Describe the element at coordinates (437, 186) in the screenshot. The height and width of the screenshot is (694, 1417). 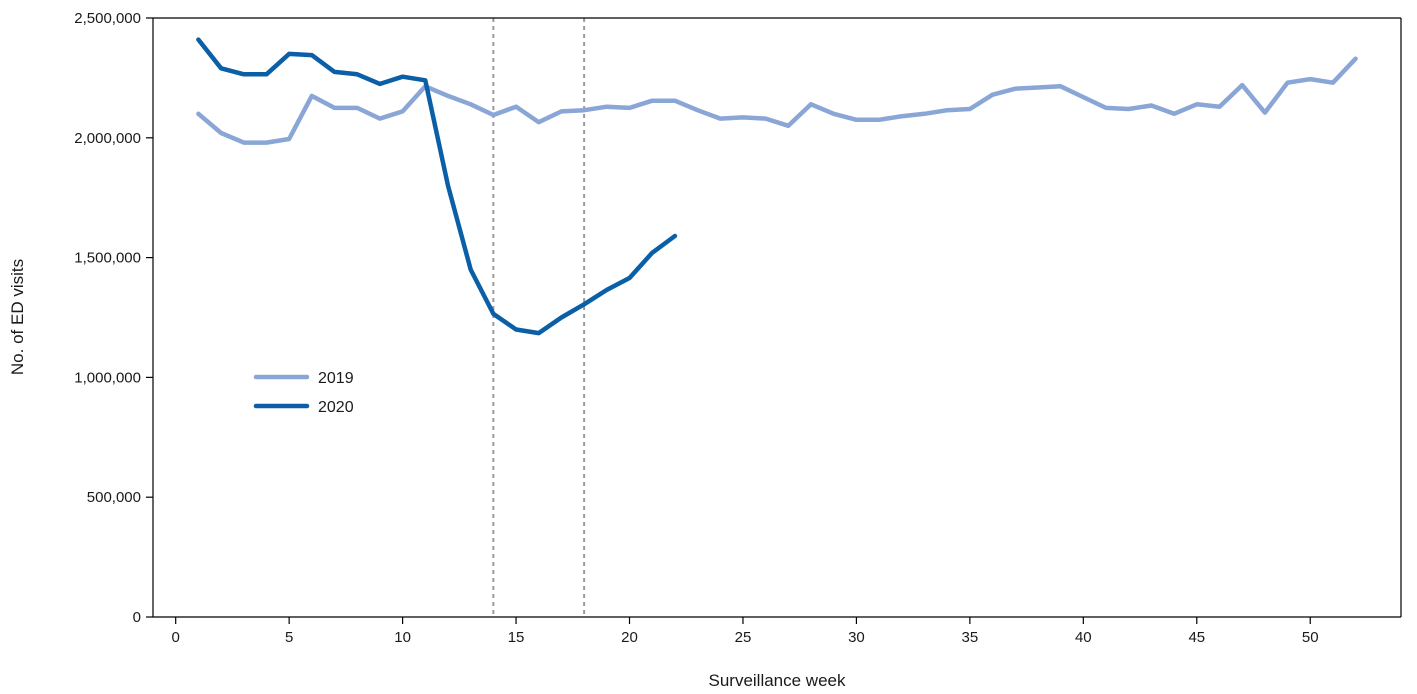
I see `series-line-2020` at that location.